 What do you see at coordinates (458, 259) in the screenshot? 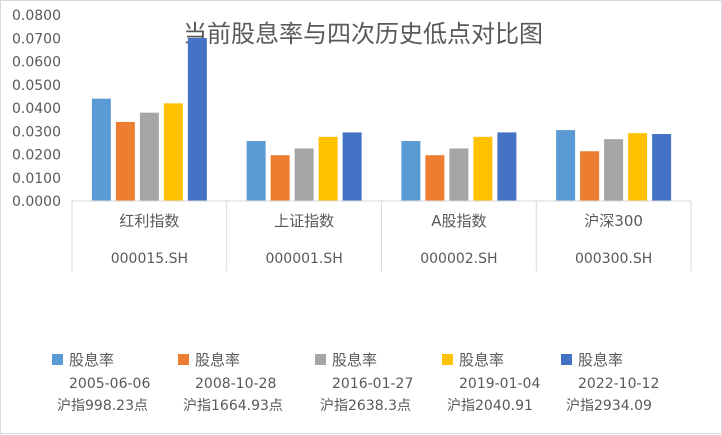
I see `category-code: 000002.SH` at bounding box center [458, 259].